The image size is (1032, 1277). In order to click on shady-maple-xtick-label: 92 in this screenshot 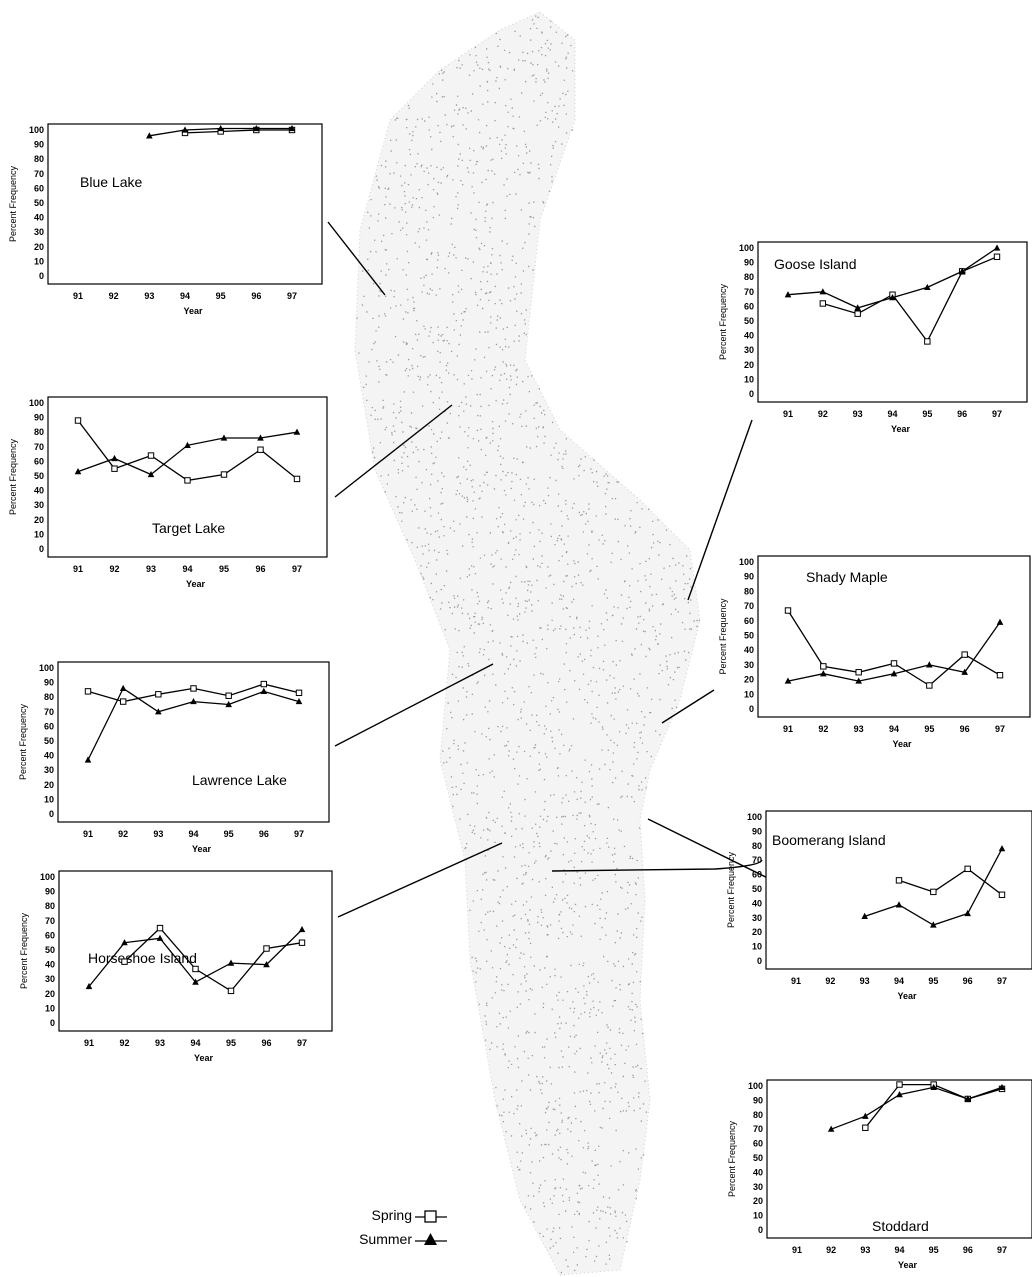, I will do `click(823, 729)`.